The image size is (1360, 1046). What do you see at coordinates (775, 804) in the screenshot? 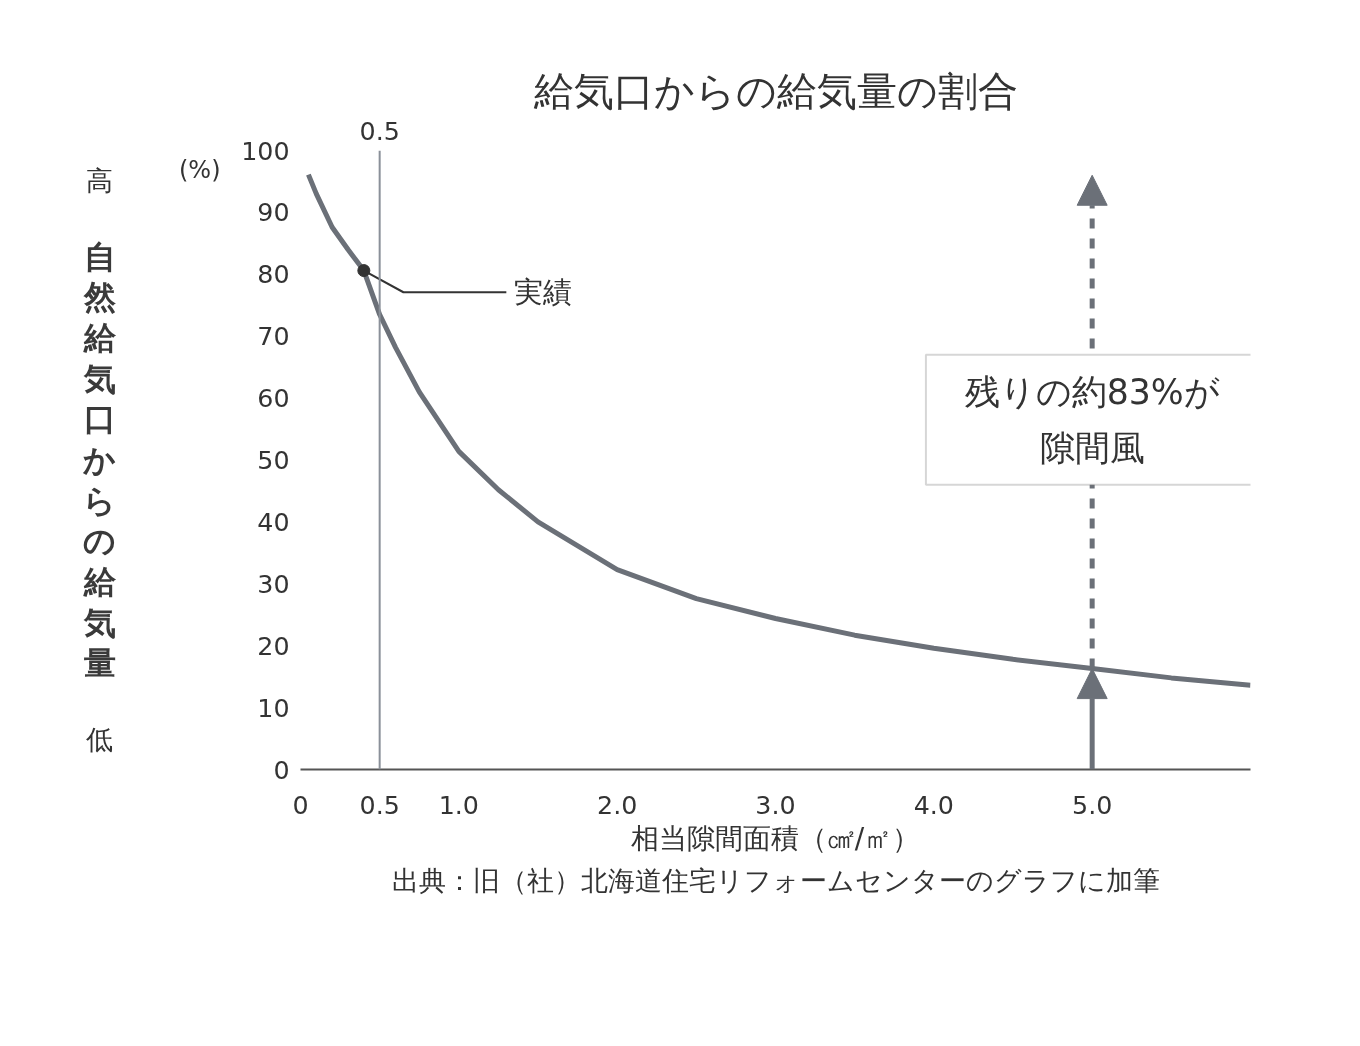
I see `x-tick-label: 3.0` at bounding box center [775, 804].